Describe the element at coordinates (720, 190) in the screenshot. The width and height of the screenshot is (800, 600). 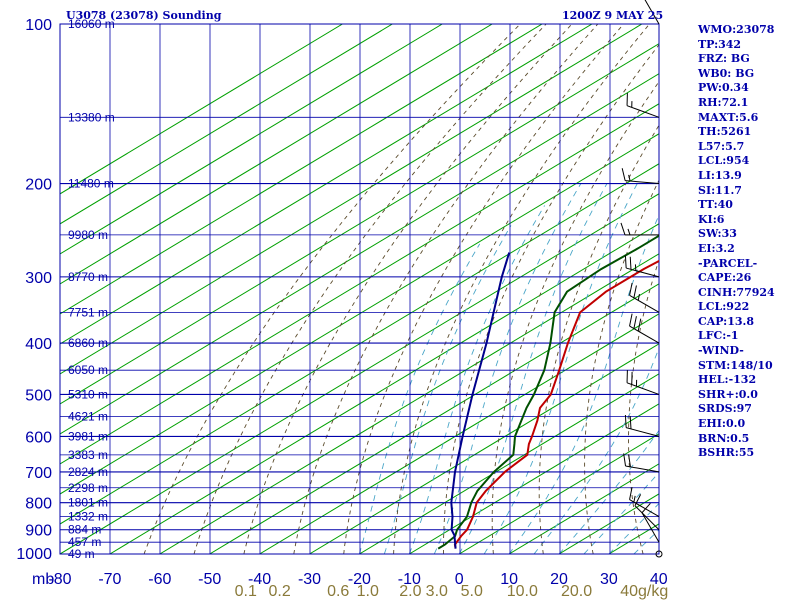
I see `index-line: SI:11.7` at that location.